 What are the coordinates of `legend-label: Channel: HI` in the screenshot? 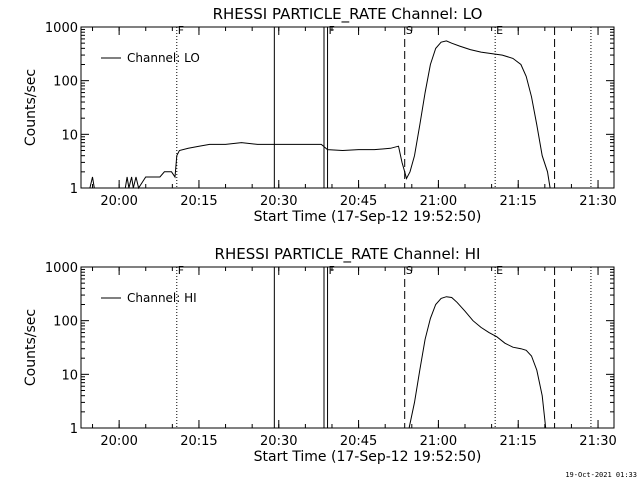 It's located at (162, 298).